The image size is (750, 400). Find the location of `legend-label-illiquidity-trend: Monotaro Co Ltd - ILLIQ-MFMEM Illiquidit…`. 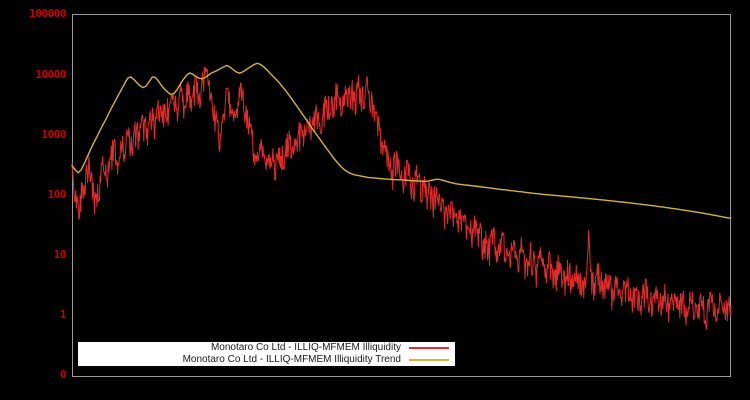

legend-label-illiquidity-trend: Monotaro Co Ltd - ILLIQ-MFMEM Illiquidit… is located at coordinates (291, 359).